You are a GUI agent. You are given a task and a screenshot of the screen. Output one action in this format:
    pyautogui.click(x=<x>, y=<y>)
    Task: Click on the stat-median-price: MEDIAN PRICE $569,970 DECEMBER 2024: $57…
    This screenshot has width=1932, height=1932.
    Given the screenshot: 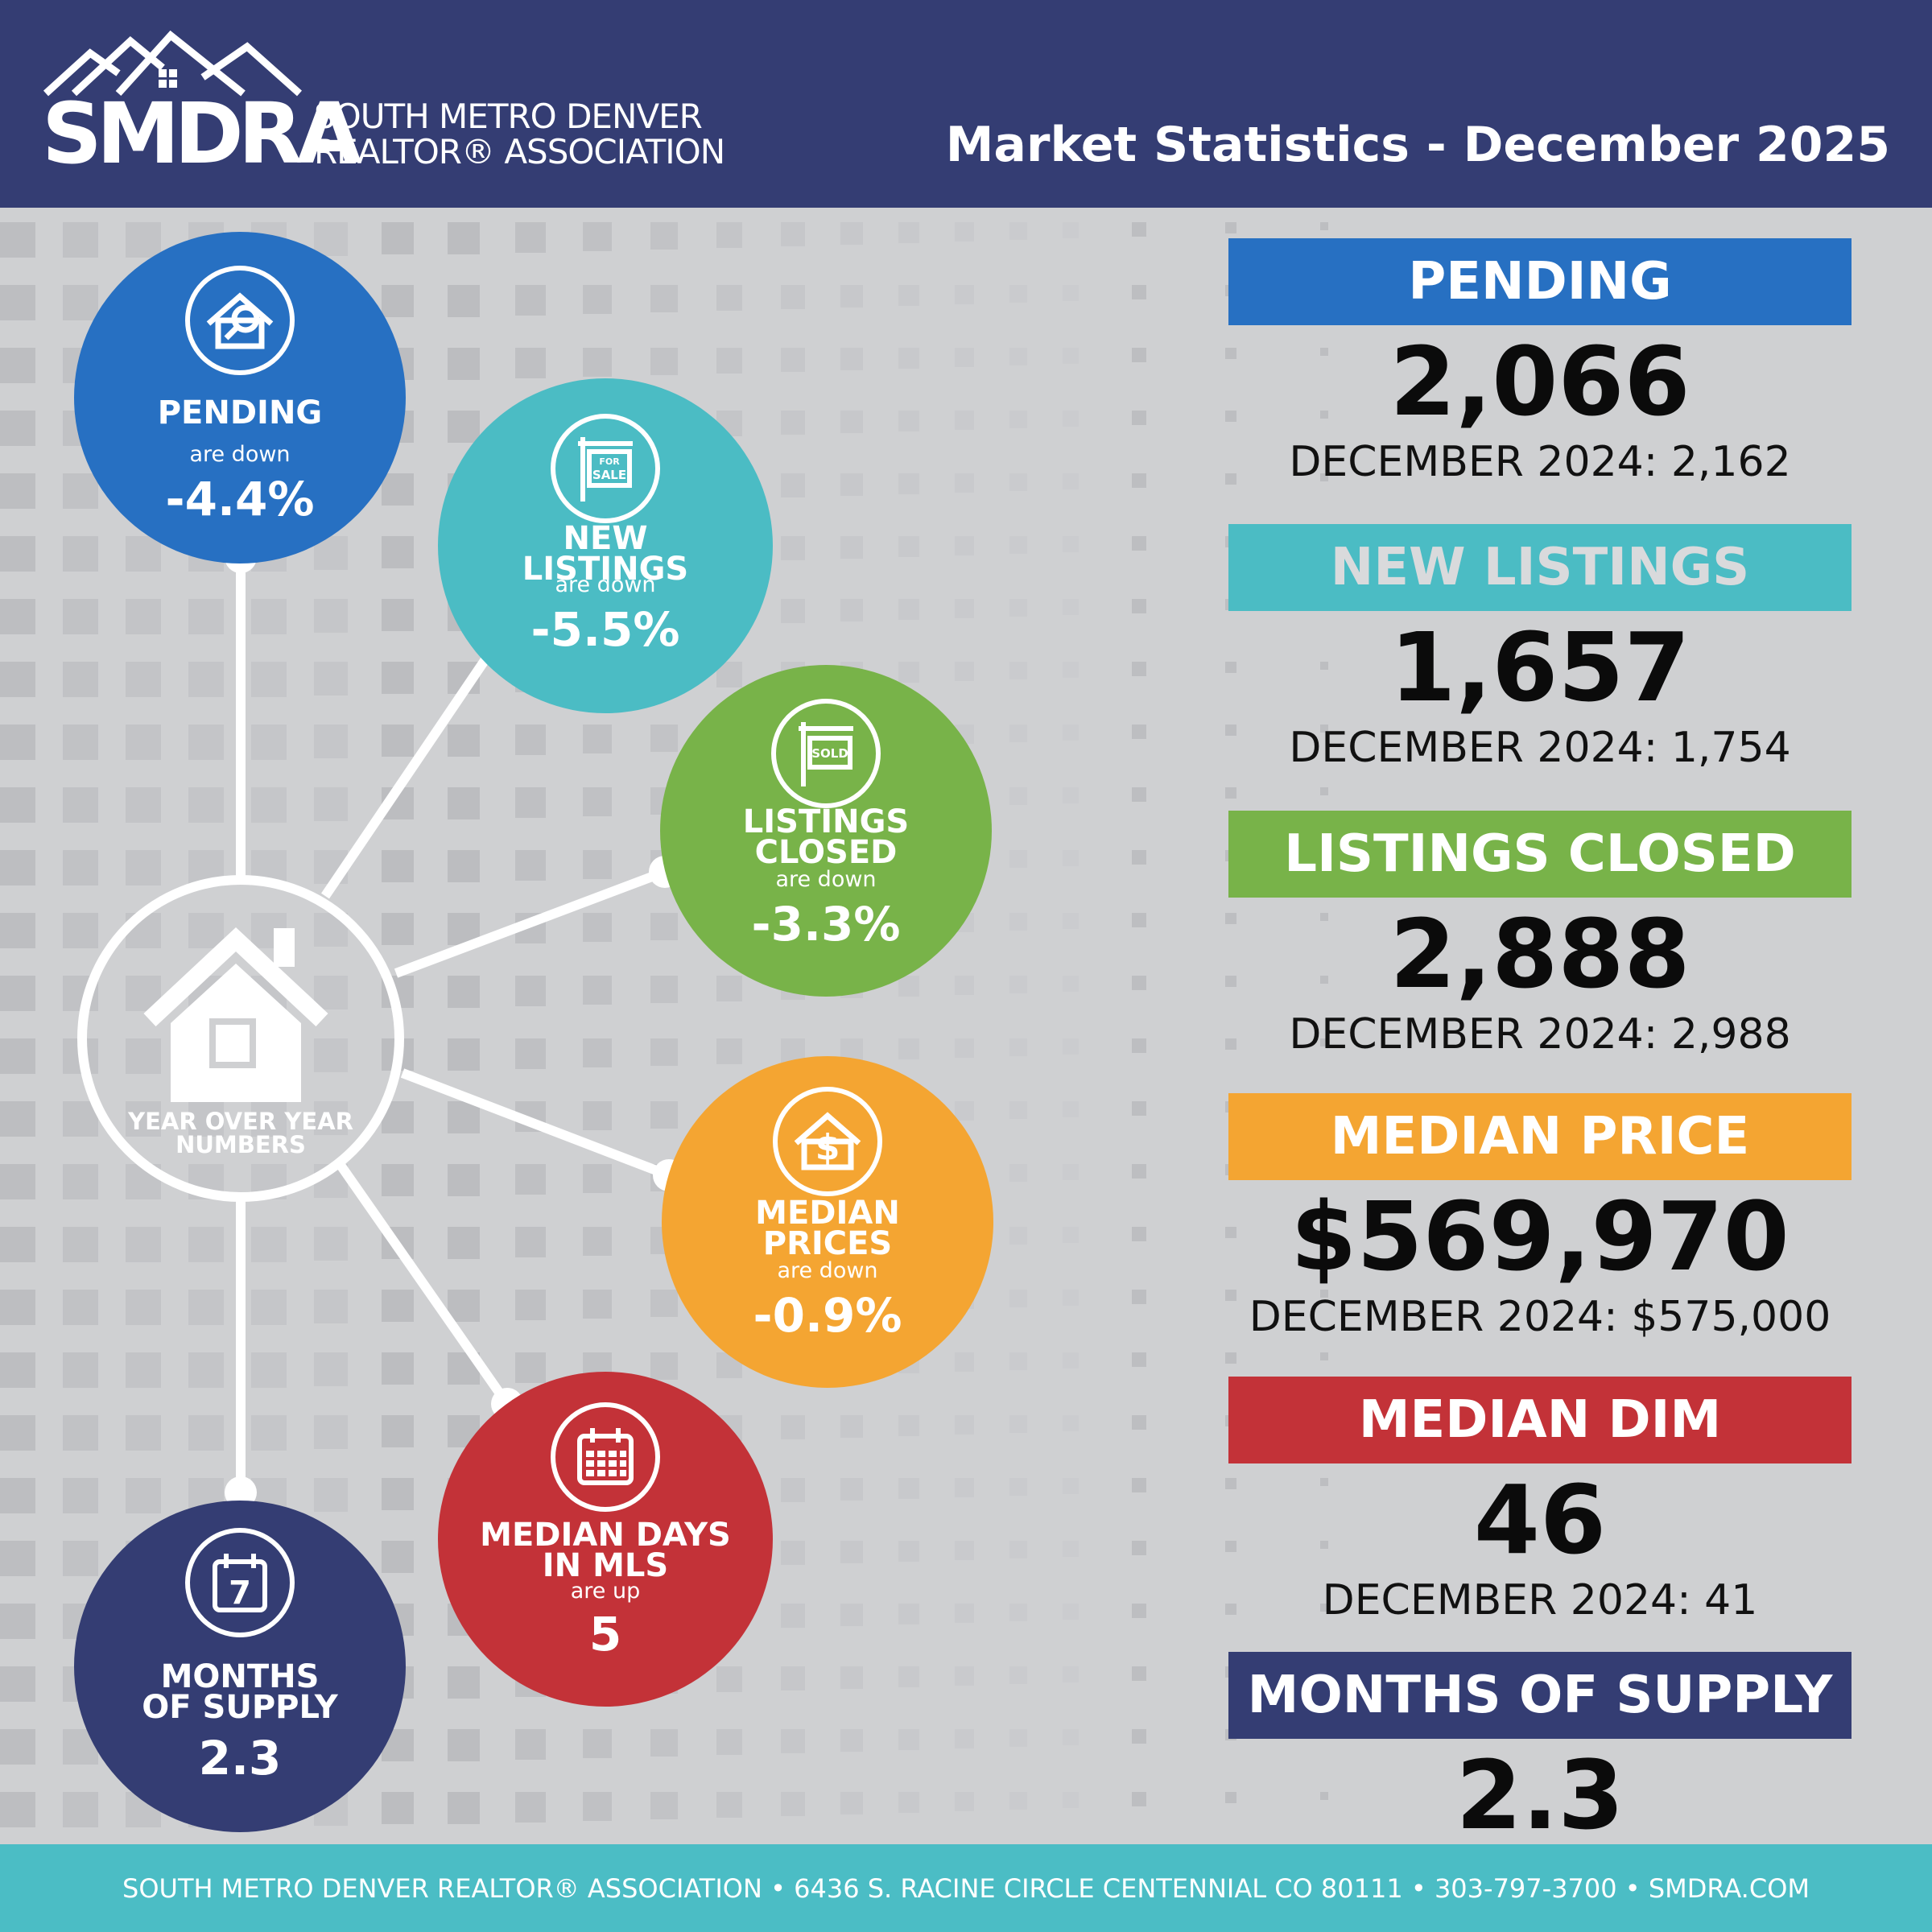 What is the action you would take?
    pyautogui.click(x=1540, y=1217)
    